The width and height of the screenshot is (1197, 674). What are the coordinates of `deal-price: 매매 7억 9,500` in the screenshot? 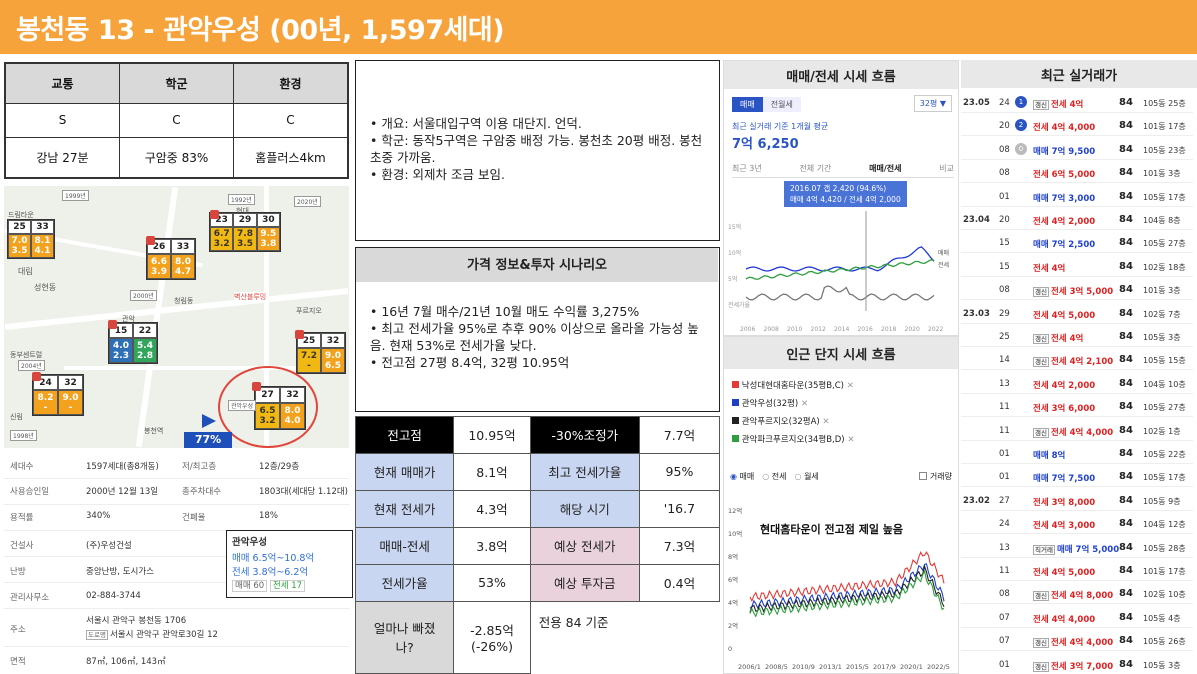 It's located at (1064, 151).